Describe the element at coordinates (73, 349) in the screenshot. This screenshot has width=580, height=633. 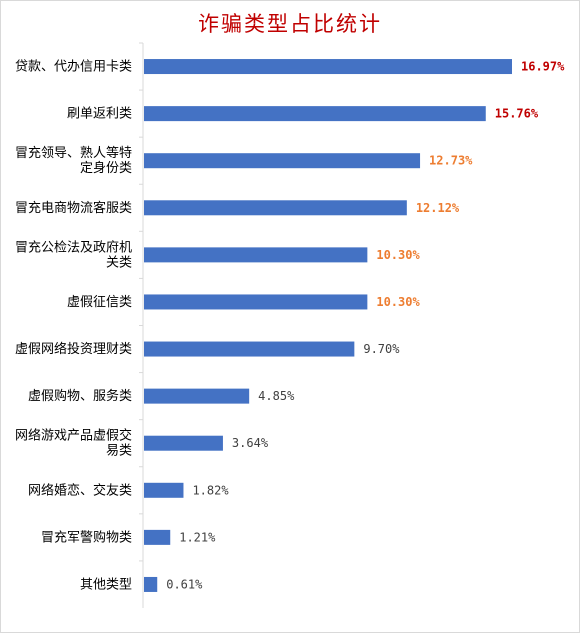
I see `category-label: 虚假网络投资理财类` at that location.